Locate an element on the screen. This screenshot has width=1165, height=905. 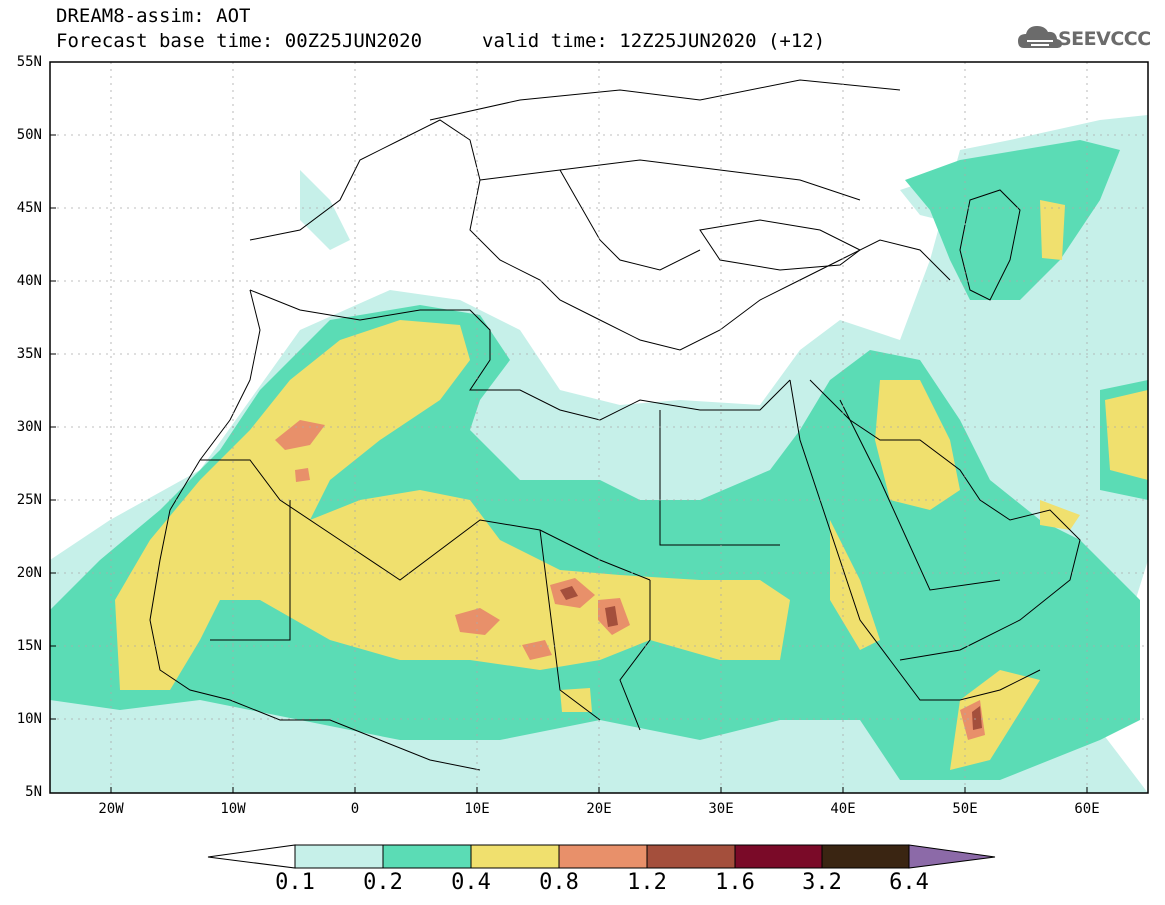
colorbar-bin-0.4 is located at coordinates (515, 856).